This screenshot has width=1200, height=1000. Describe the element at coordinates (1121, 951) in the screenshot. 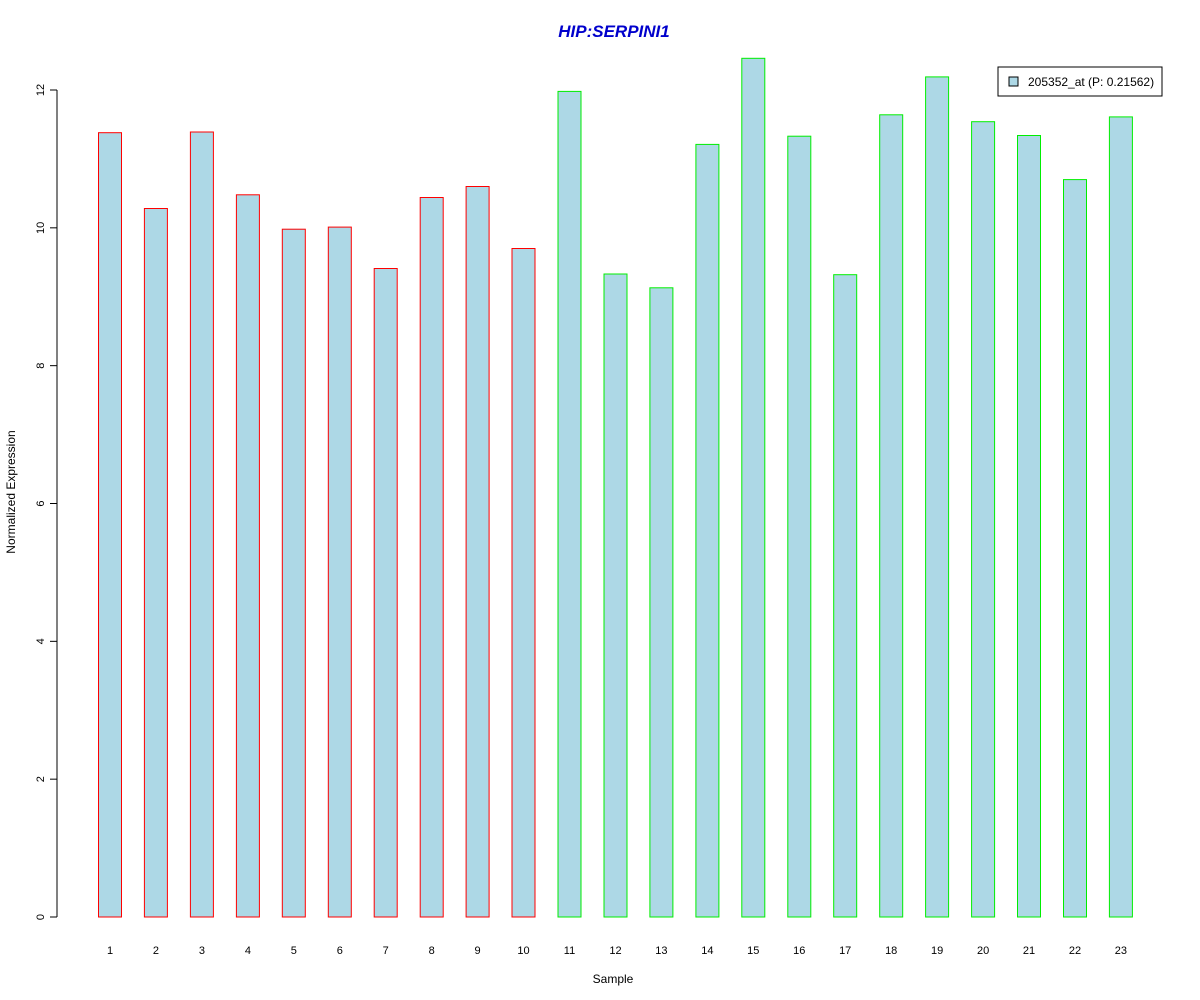

I see `x-tick-label: 23` at that location.